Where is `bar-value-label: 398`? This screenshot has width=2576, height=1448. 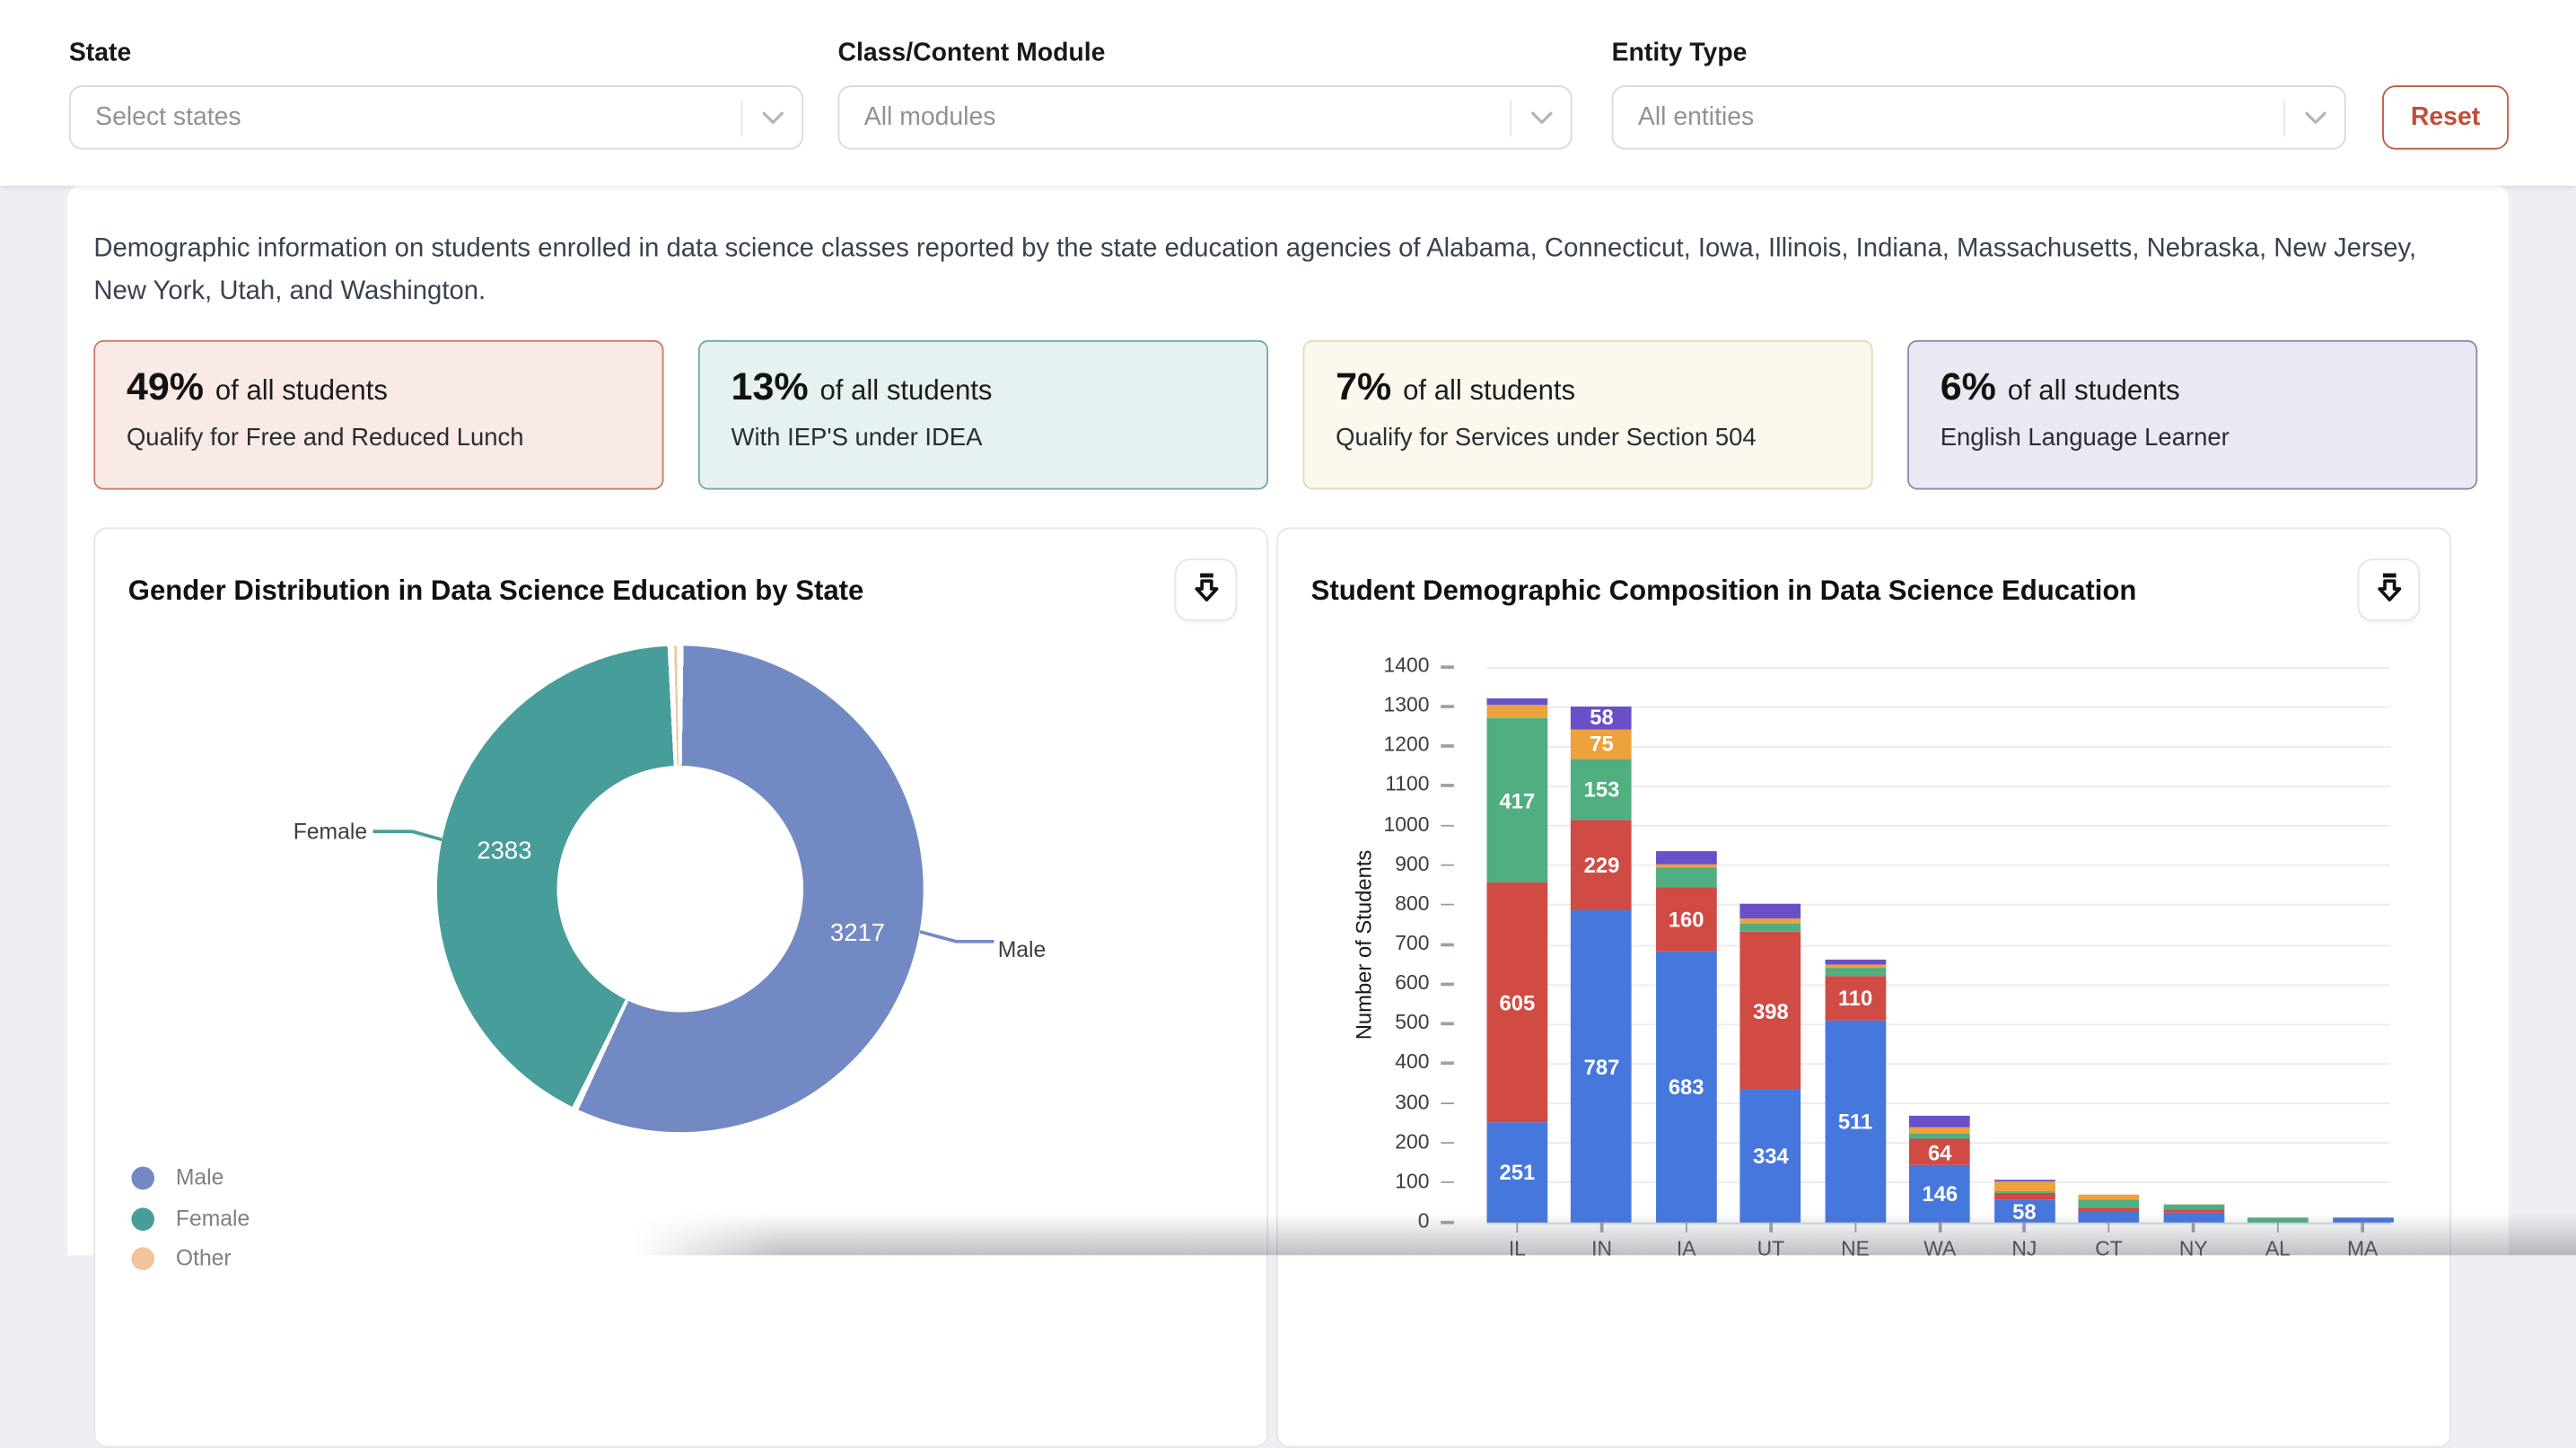 bar-value-label: 398 is located at coordinates (1771, 1011).